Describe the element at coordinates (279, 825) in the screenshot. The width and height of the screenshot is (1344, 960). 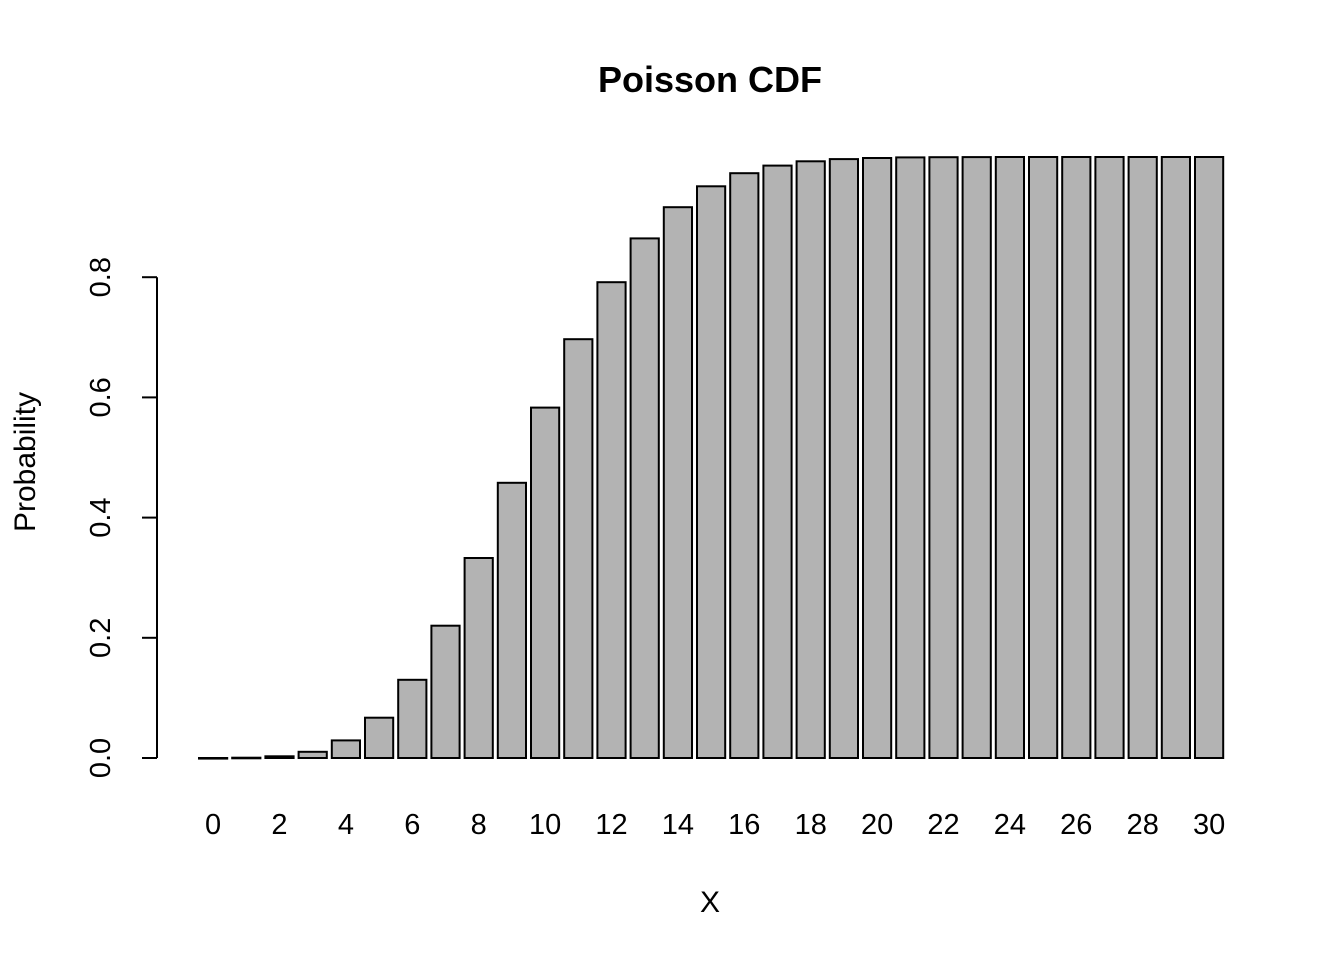
I see `x-tick-label-2: 2` at that location.